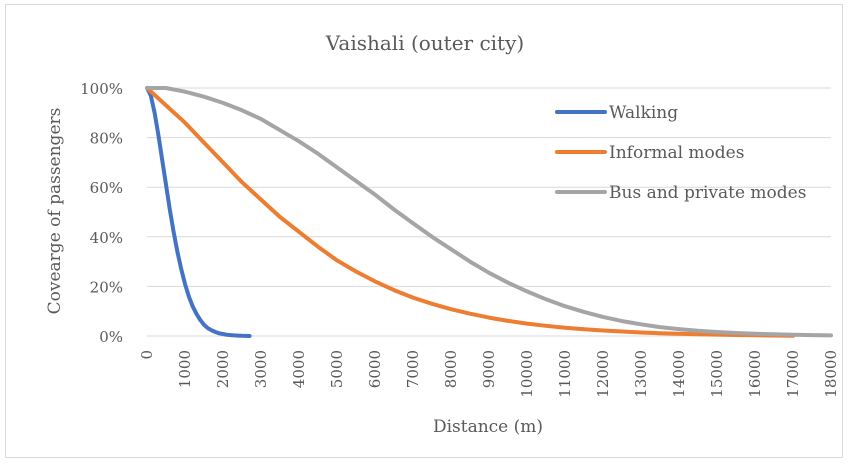 The height and width of the screenshot is (464, 850). Describe the element at coordinates (337, 369) in the screenshot. I see `x-tick-label: 5000` at that location.